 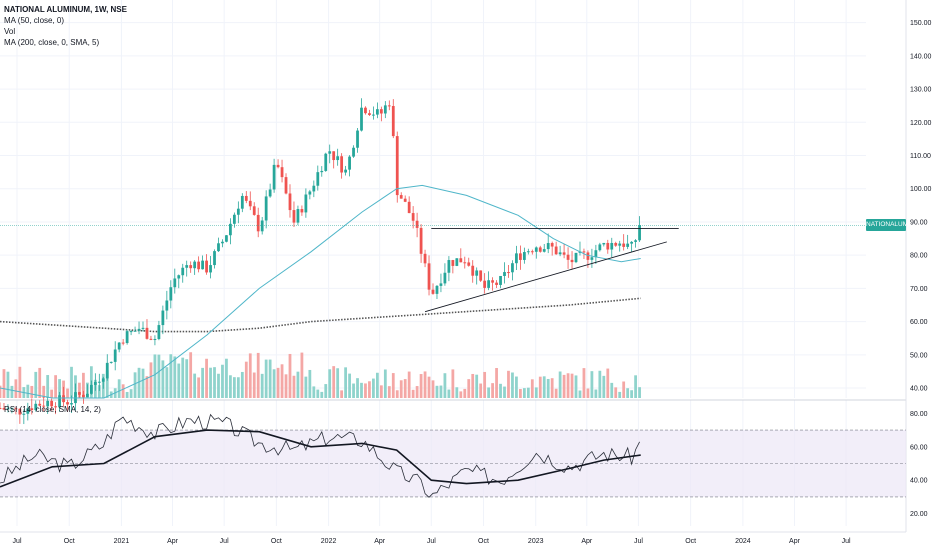 What do you see at coordinates (919, 414) in the screenshot?
I see `rsi-tick-label: 80.00` at bounding box center [919, 414].